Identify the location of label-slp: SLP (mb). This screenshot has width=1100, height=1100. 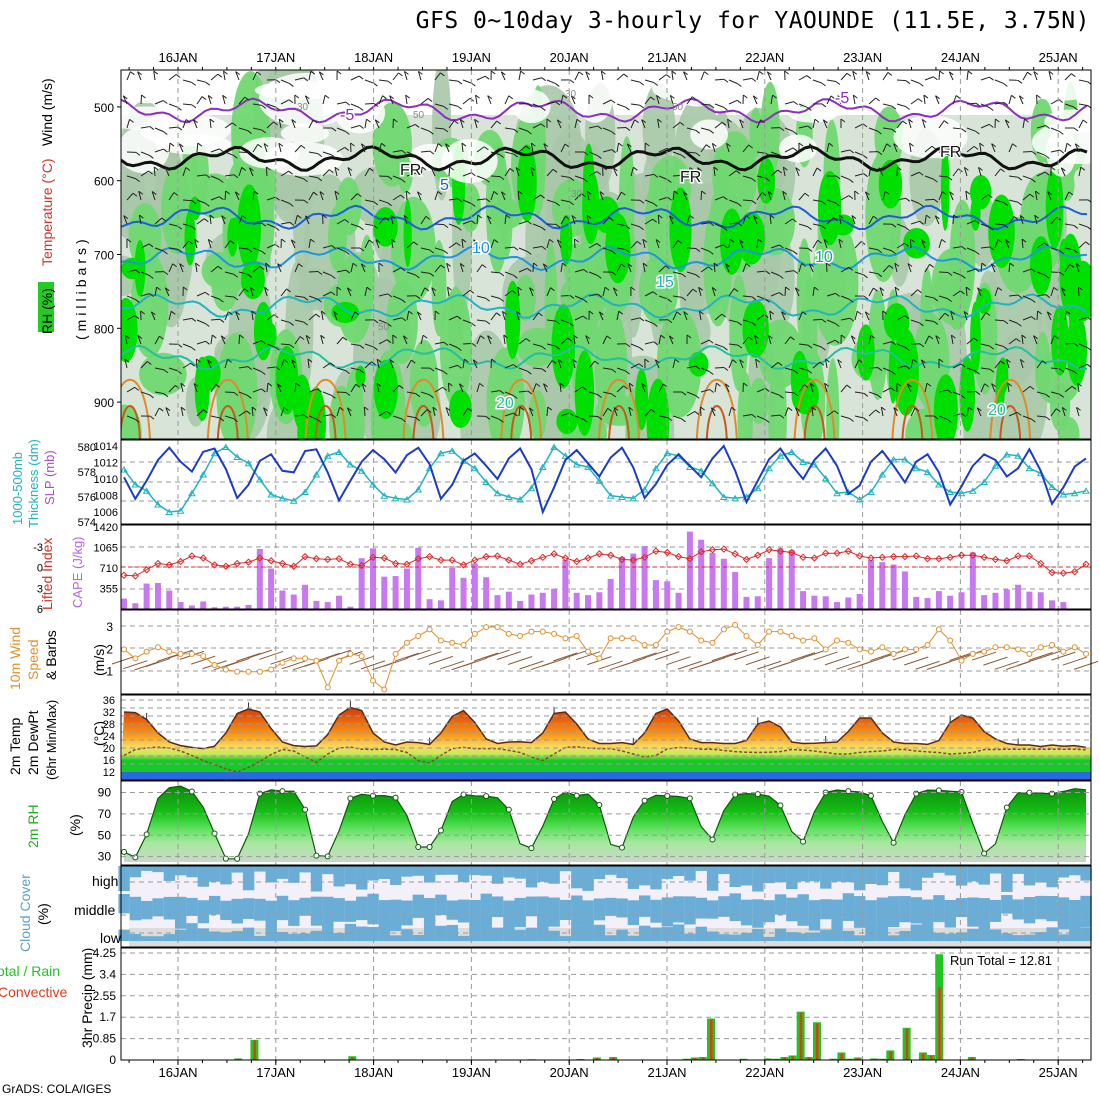
(49, 477).